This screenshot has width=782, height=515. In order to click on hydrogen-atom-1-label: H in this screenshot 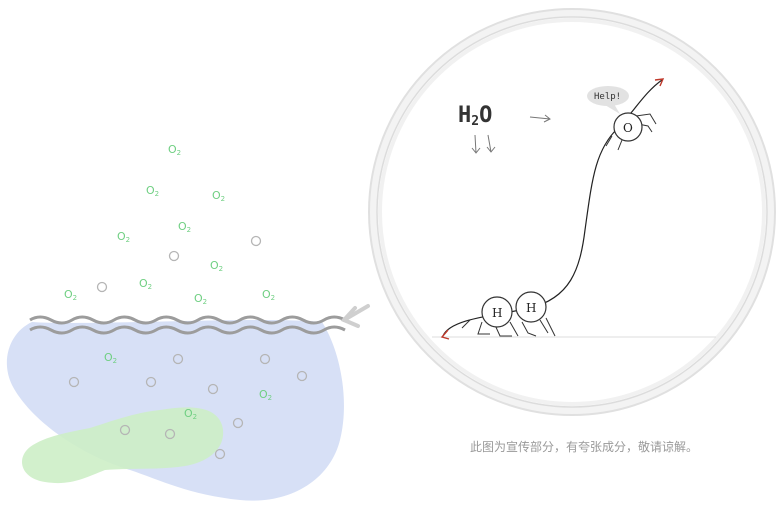, I will do `click(497, 313)`.